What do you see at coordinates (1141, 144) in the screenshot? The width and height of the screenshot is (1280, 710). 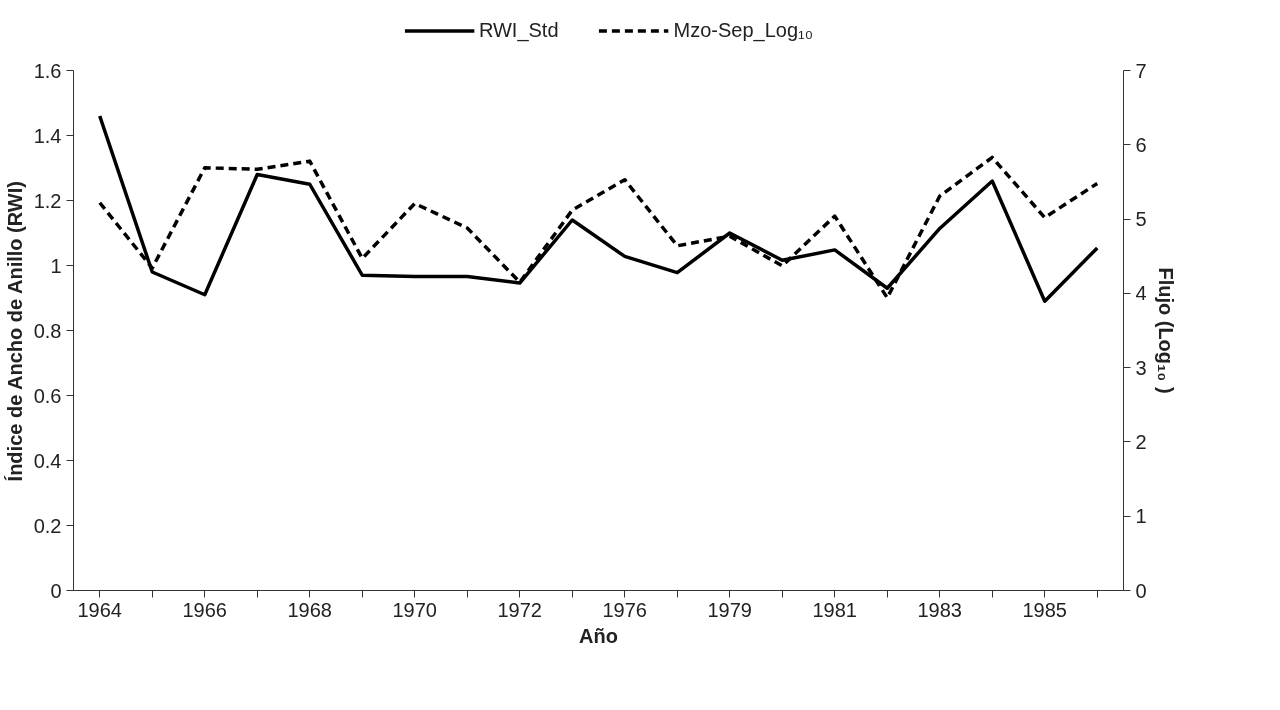 I see `y2-tick-label: 6` at bounding box center [1141, 144].